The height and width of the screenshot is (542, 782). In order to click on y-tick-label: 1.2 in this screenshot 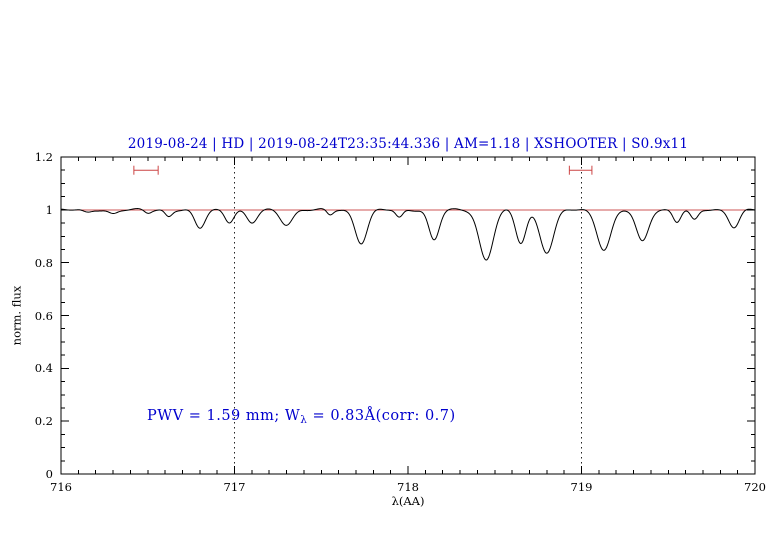, I will do `click(43, 157)`.